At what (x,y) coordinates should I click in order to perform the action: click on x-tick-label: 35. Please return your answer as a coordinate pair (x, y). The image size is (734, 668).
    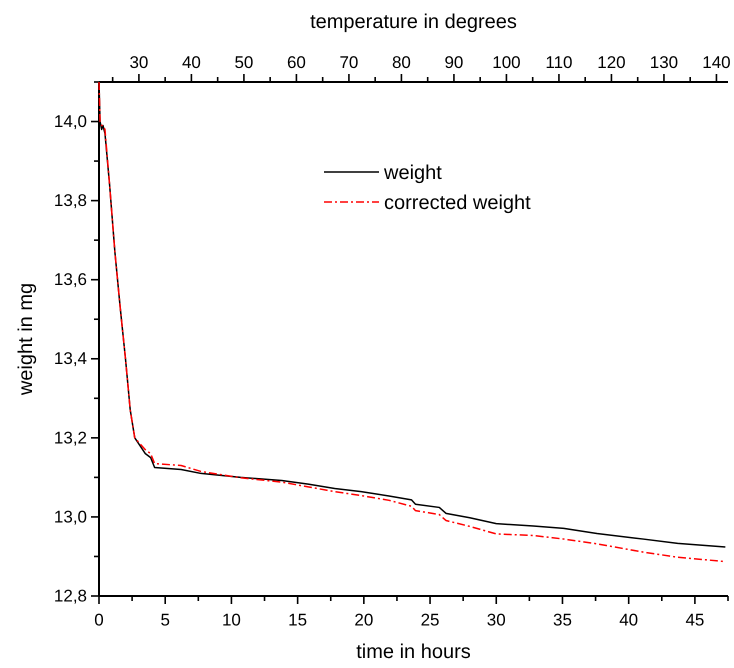
    Looking at the image, I should click on (562, 620).